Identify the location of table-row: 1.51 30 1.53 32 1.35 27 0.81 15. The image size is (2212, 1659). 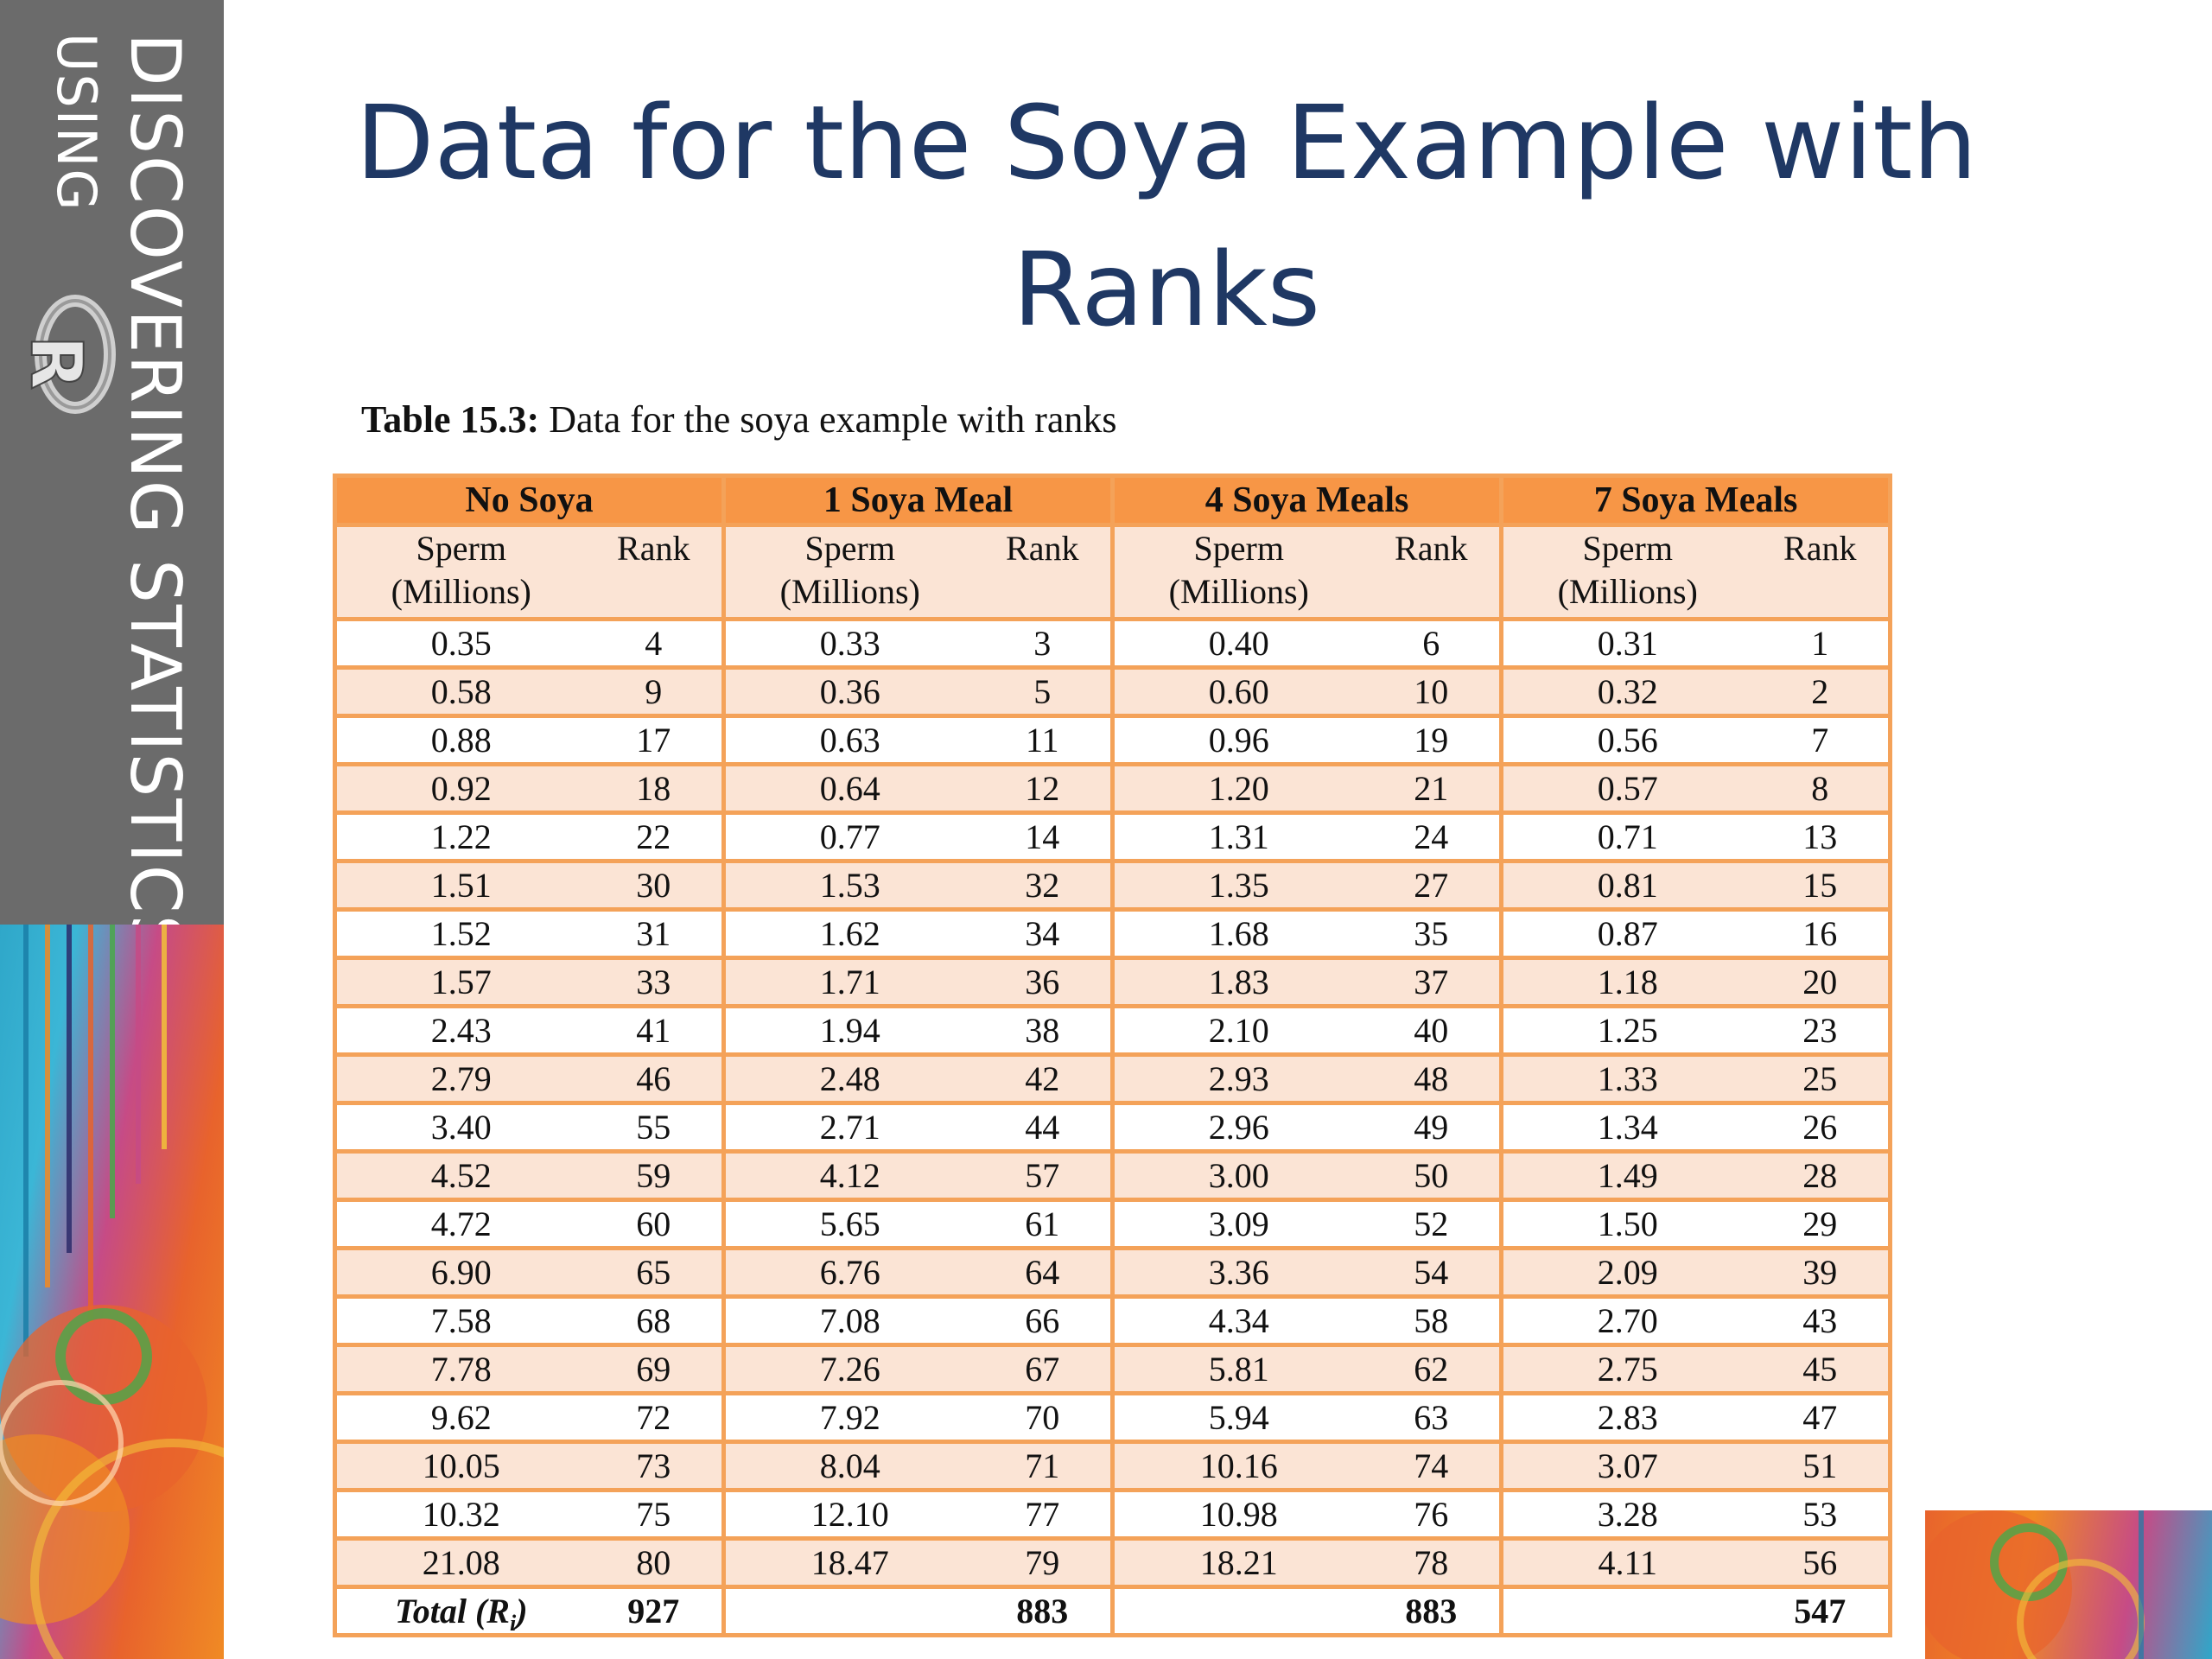
(1113, 885).